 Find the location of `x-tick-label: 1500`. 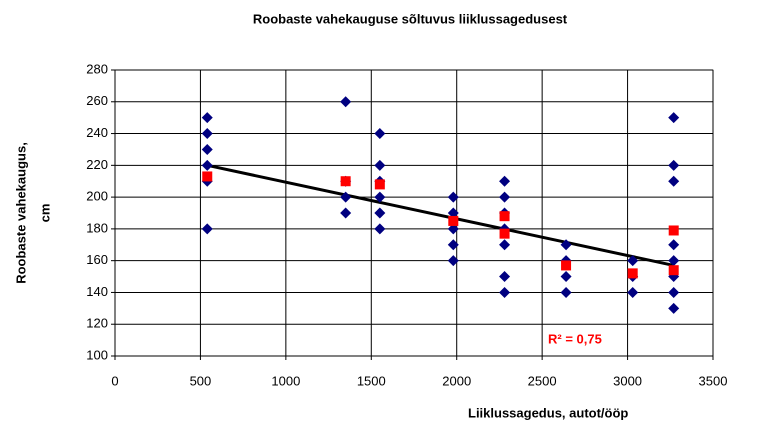

x-tick-label: 1500 is located at coordinates (371, 380).